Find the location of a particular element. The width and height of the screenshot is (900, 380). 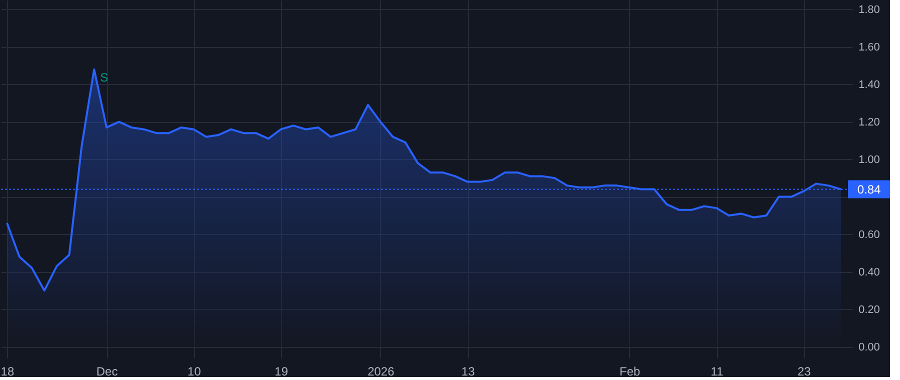

y-tick-label: 1.00 is located at coordinates (869, 160).